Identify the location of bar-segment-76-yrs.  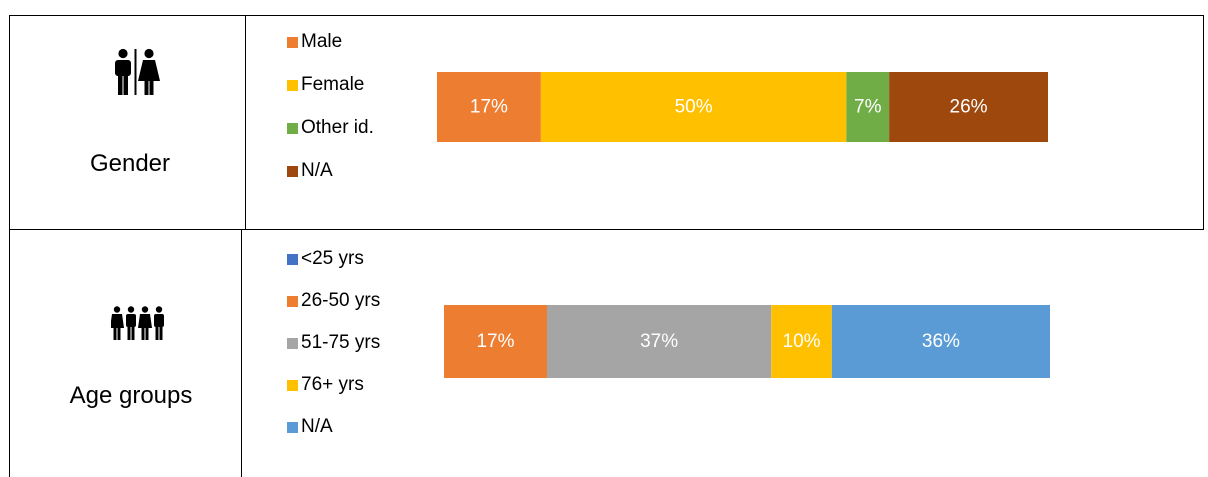
(801, 341).